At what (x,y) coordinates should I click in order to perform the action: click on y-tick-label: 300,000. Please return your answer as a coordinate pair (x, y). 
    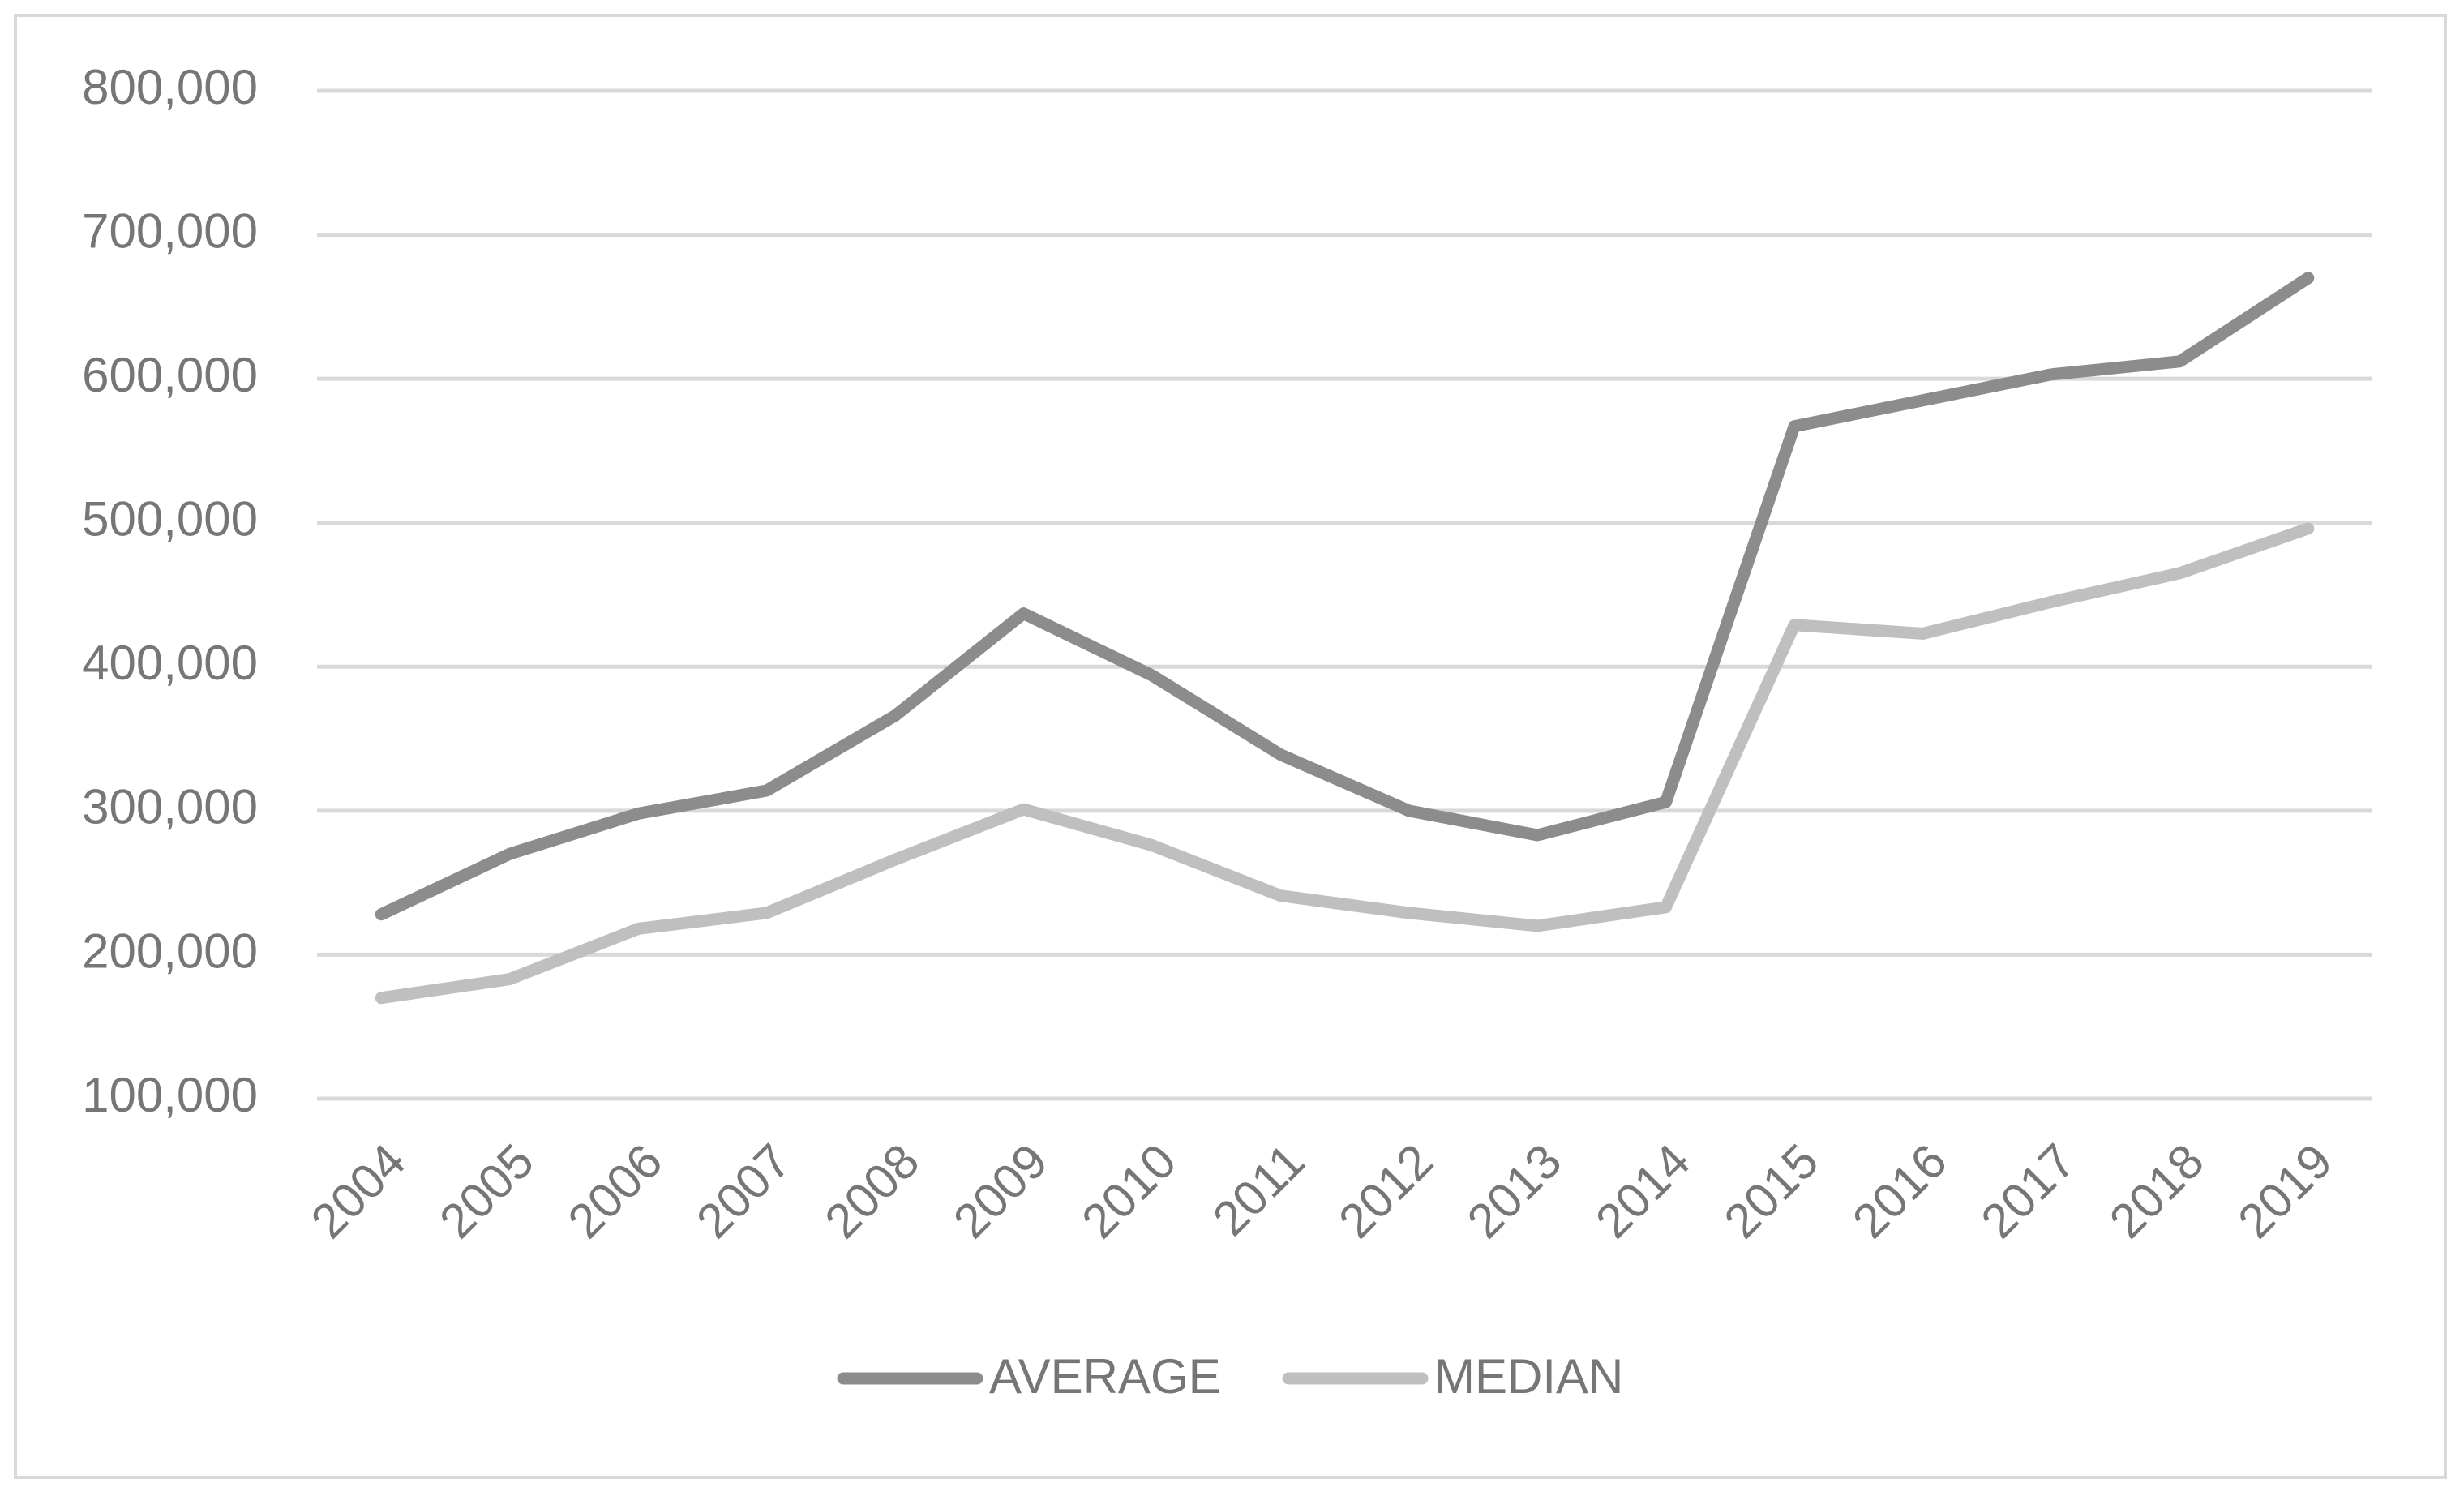
    Looking at the image, I should click on (170, 807).